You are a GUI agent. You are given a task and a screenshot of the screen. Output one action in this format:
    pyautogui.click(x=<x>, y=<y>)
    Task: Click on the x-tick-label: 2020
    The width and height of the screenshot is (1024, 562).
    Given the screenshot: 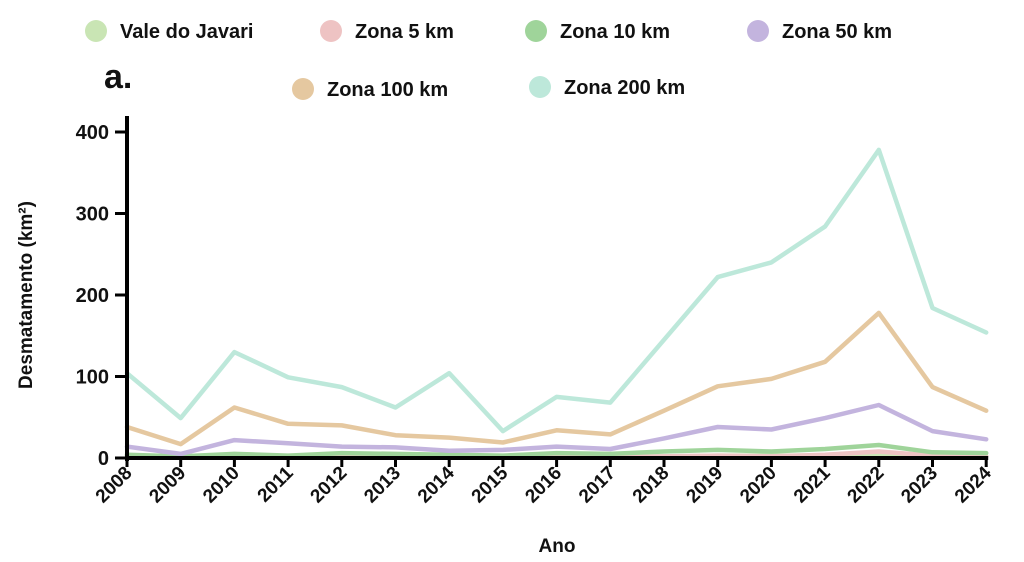 What is the action you would take?
    pyautogui.click(x=758, y=485)
    